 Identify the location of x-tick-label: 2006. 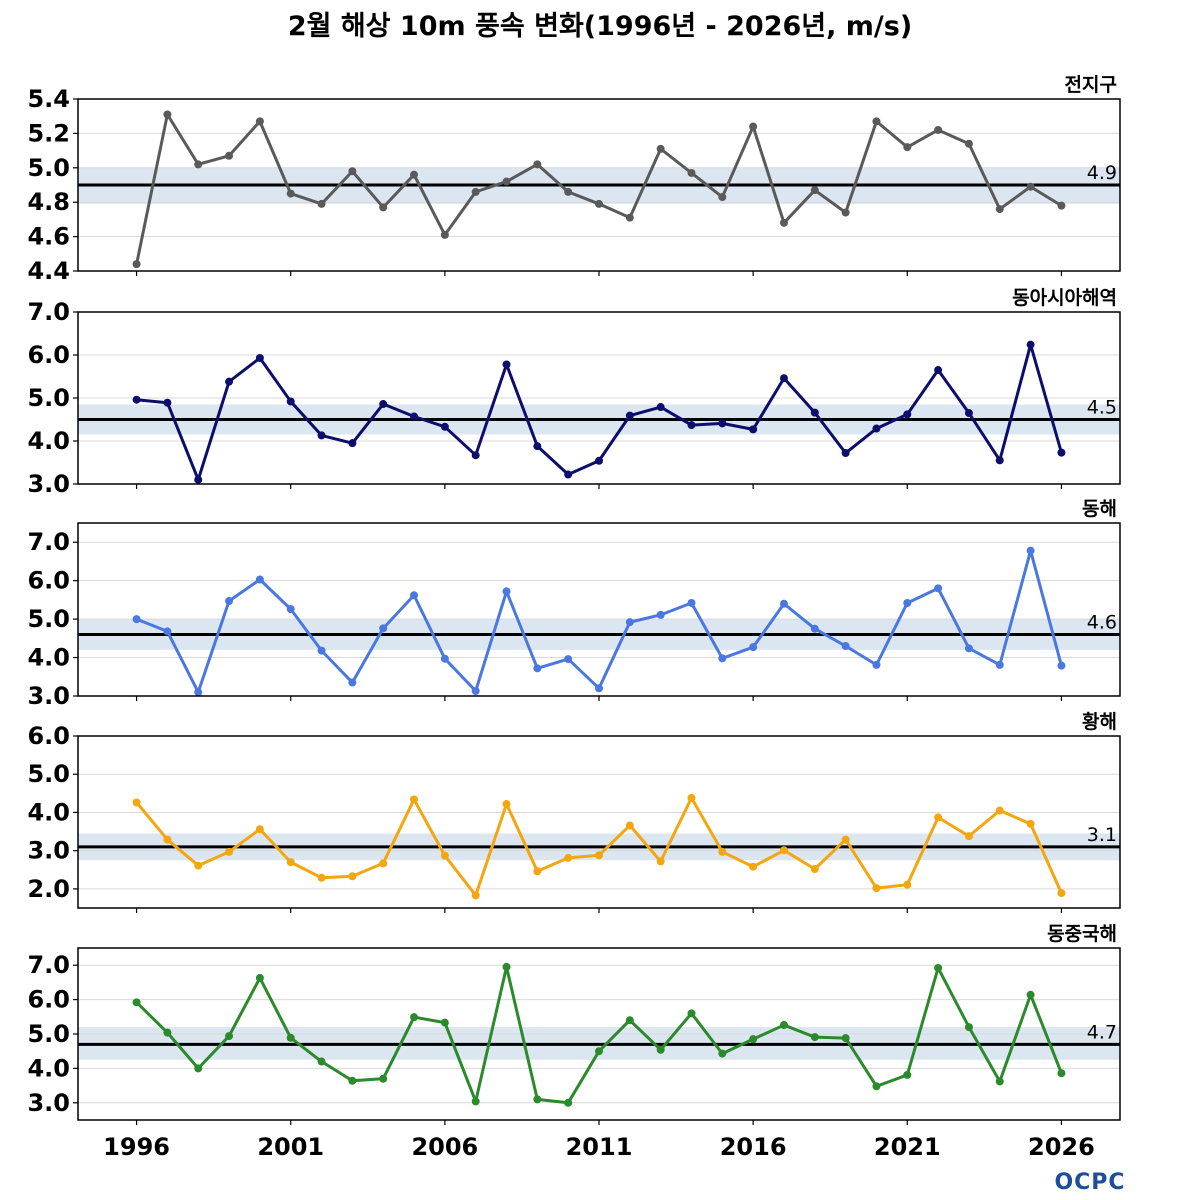
(444, 1147).